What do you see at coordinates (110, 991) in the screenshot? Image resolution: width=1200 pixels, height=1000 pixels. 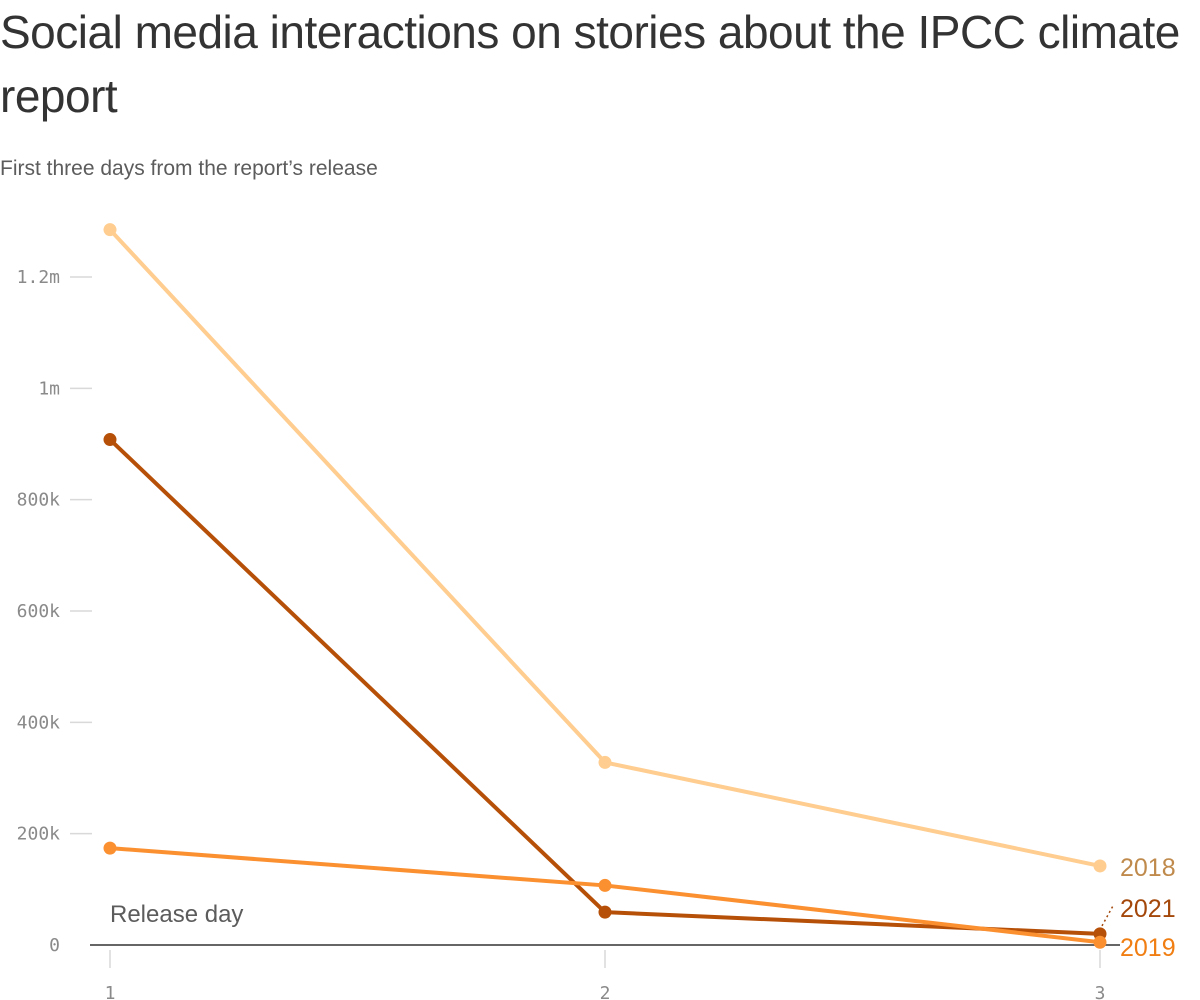 I see `x-tick-label: 1` at bounding box center [110, 991].